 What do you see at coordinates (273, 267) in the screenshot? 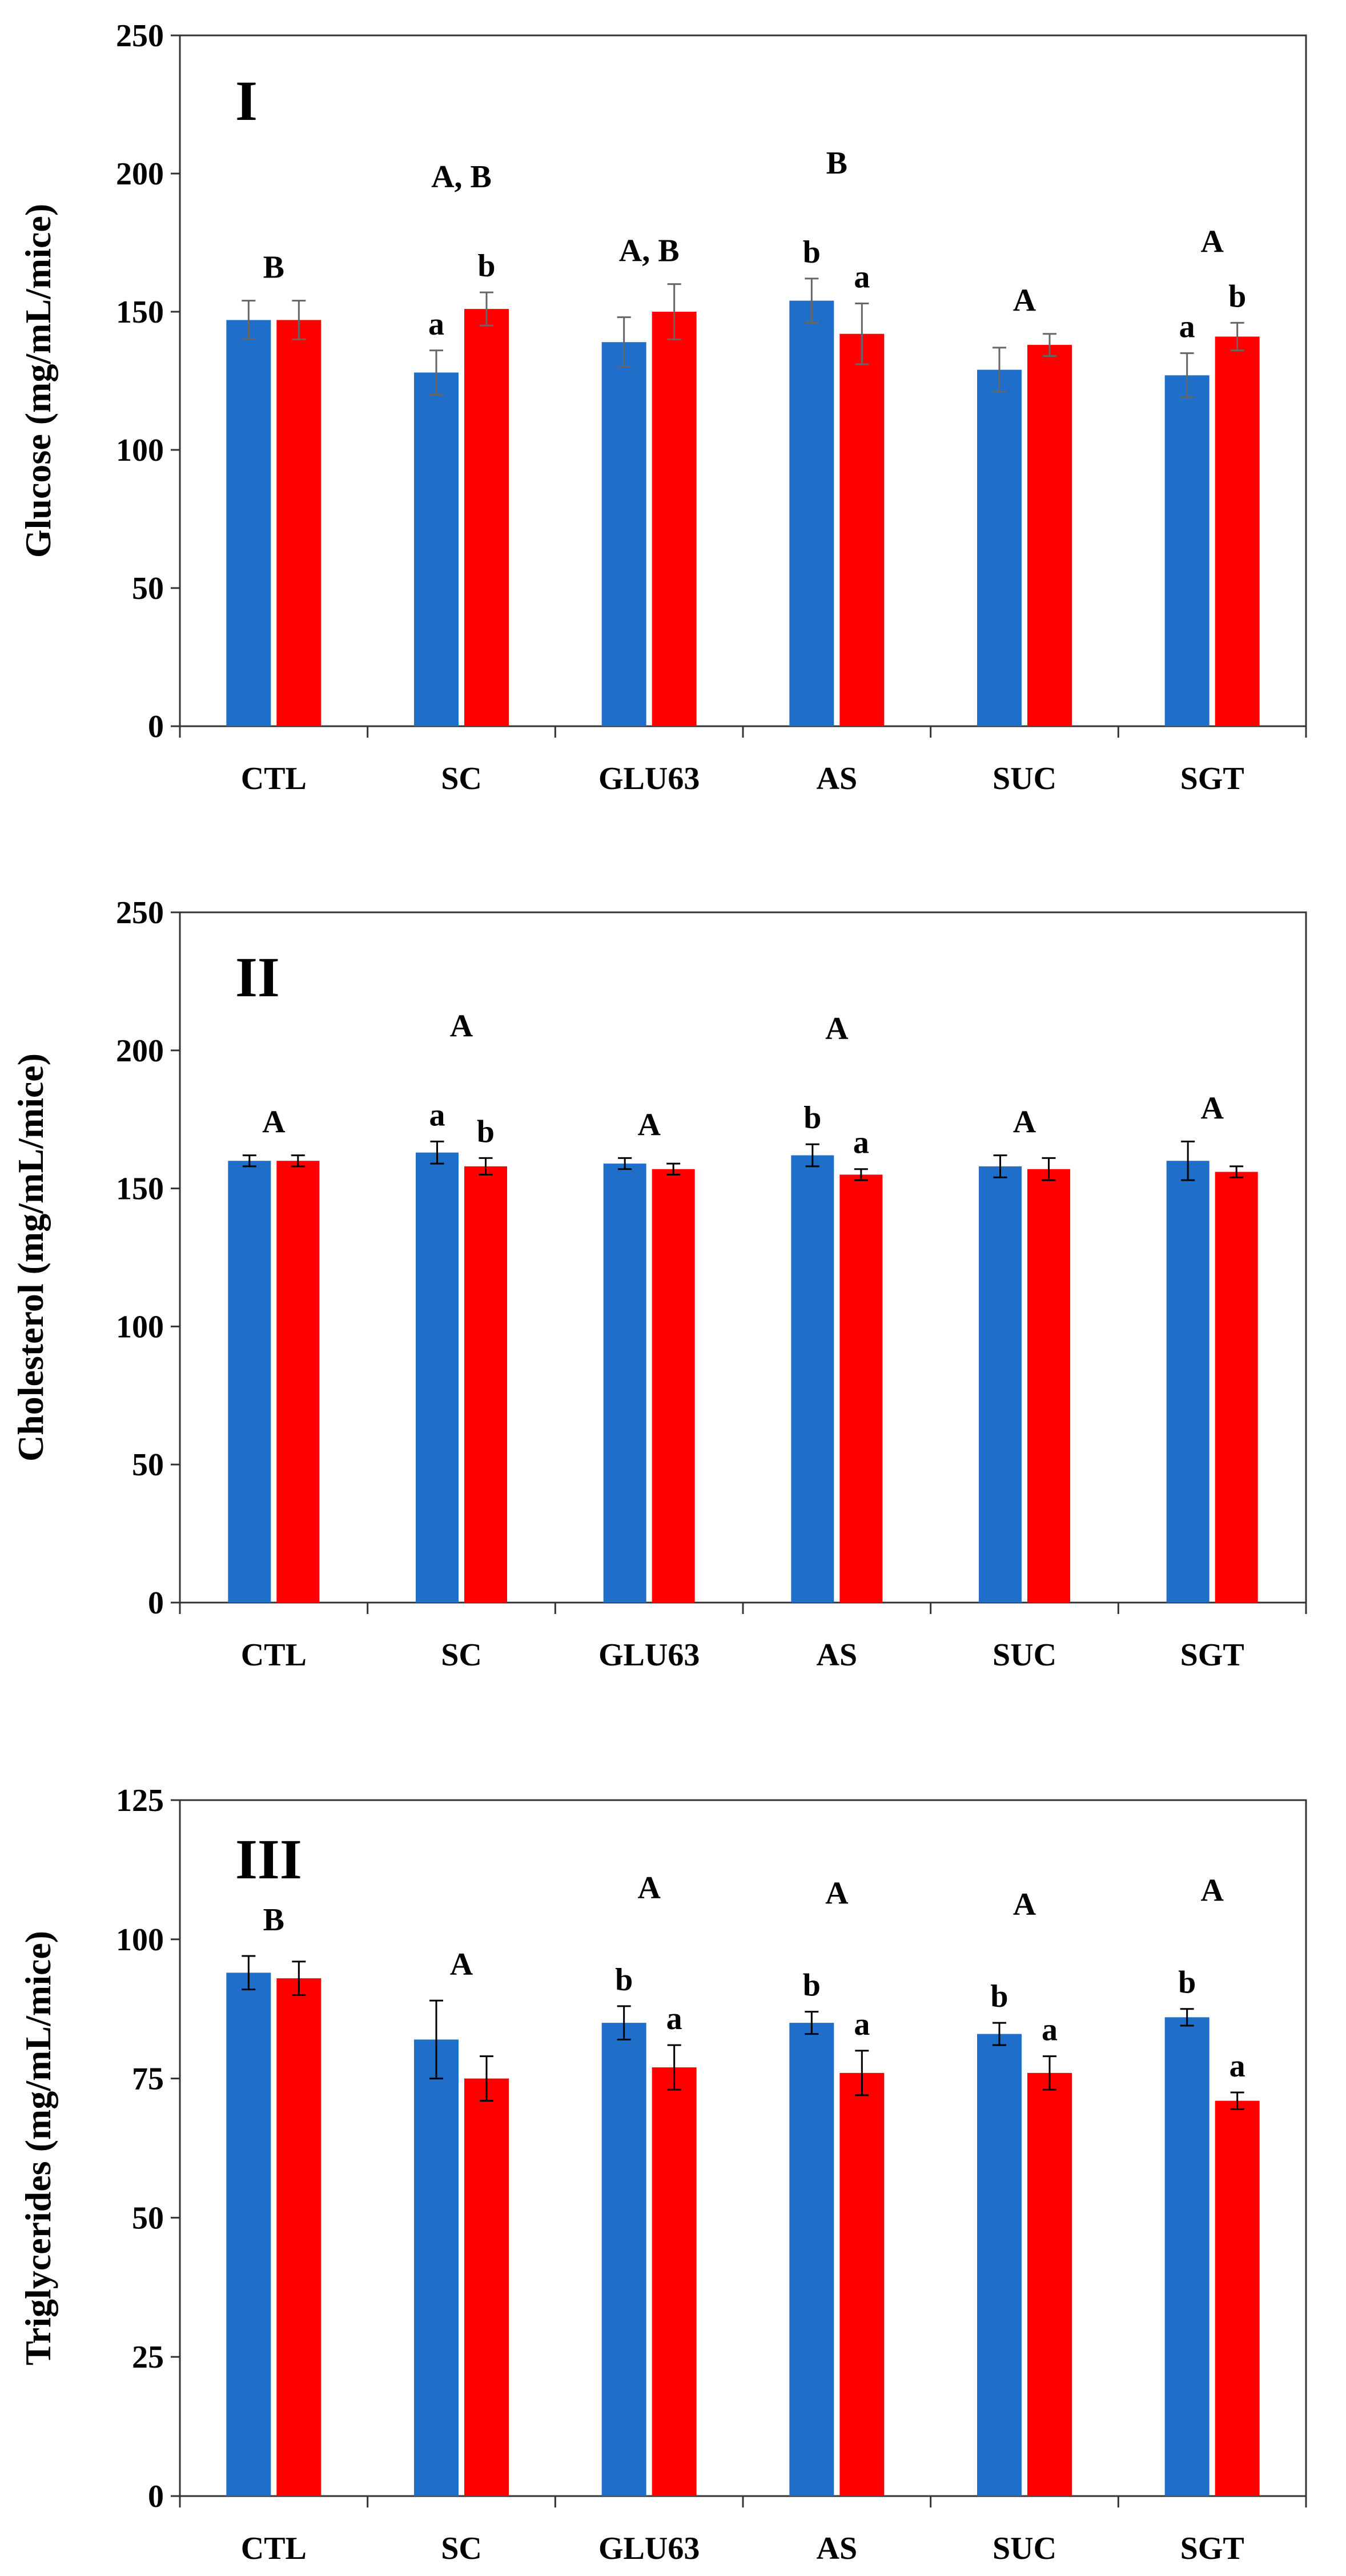
I see `group-annotation: B` at bounding box center [273, 267].